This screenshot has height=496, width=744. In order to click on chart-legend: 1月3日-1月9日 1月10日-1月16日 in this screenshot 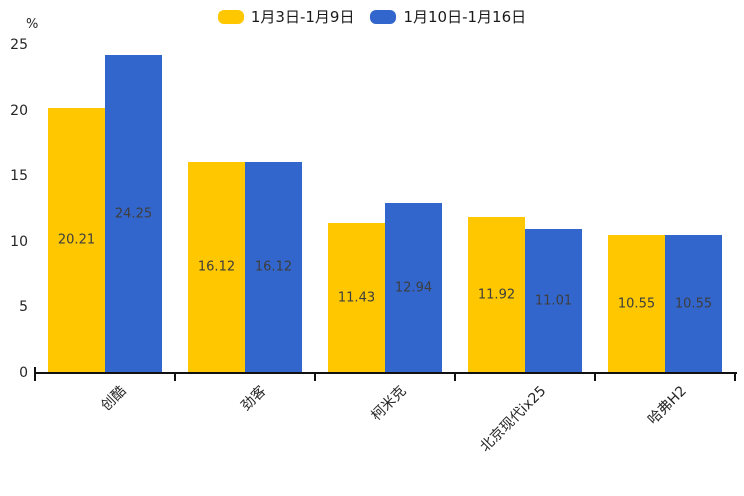, I will do `click(372, 16)`.